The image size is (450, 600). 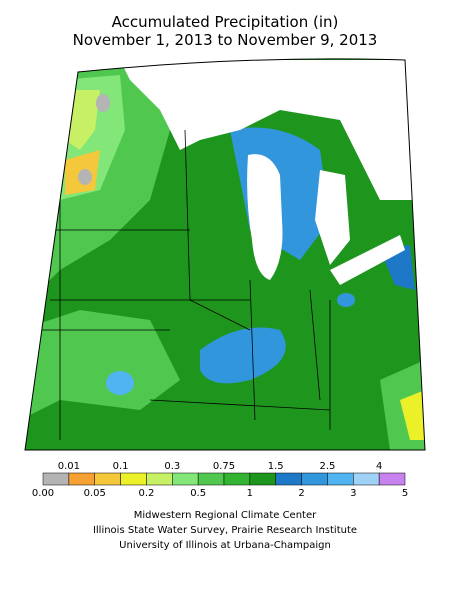 What do you see at coordinates (225, 22) in the screenshot?
I see `title: Accumulated Precipitation (in)` at bounding box center [225, 22].